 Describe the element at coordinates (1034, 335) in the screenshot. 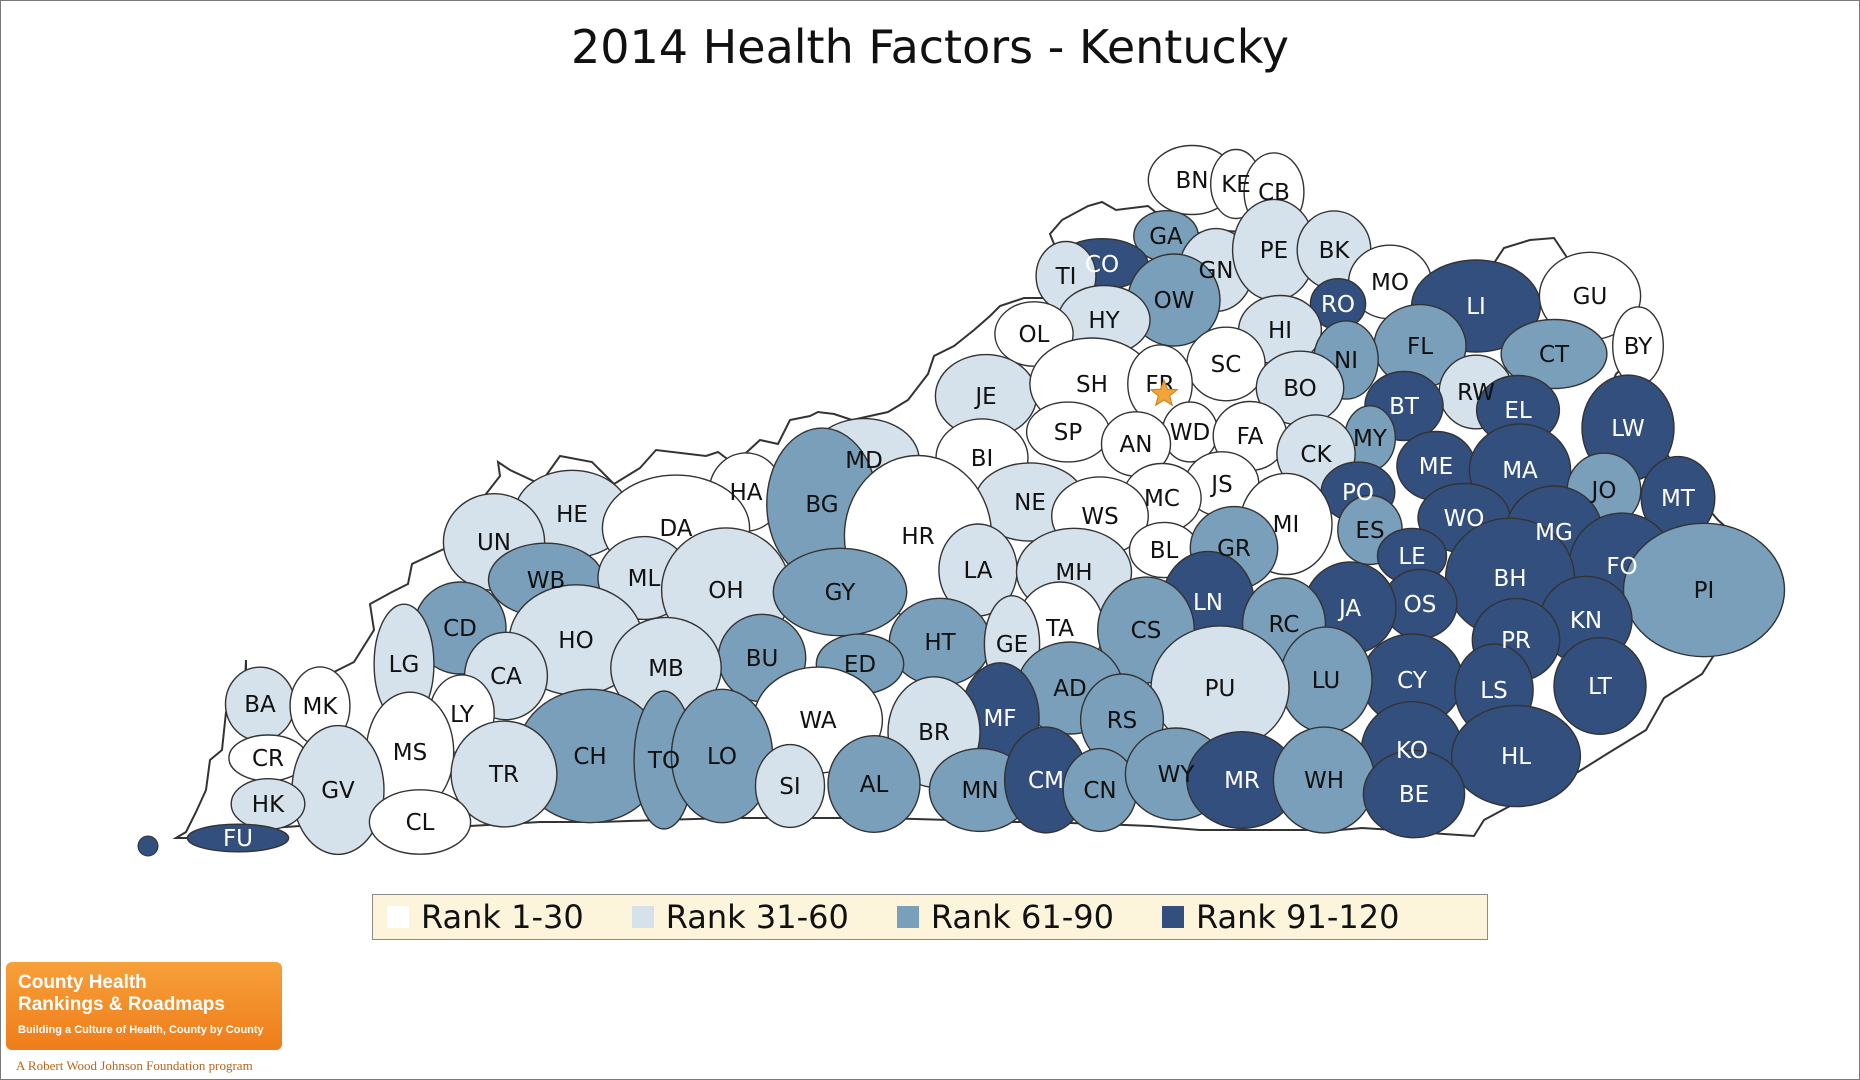

I see `county-label-ol: OL` at that location.